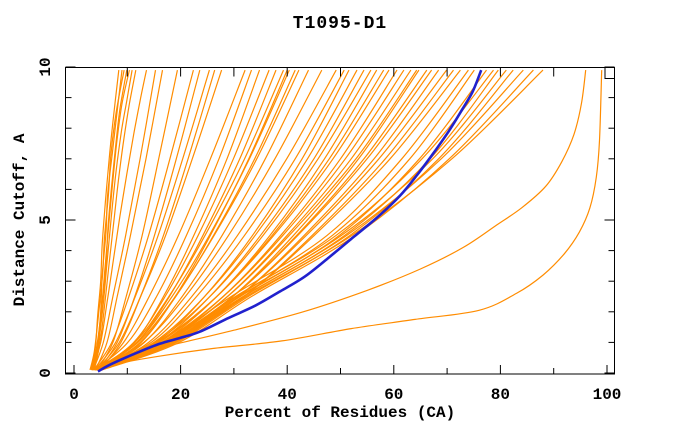 The width and height of the screenshot is (680, 440). I want to click on y-tick-label: 0, so click(46, 373).